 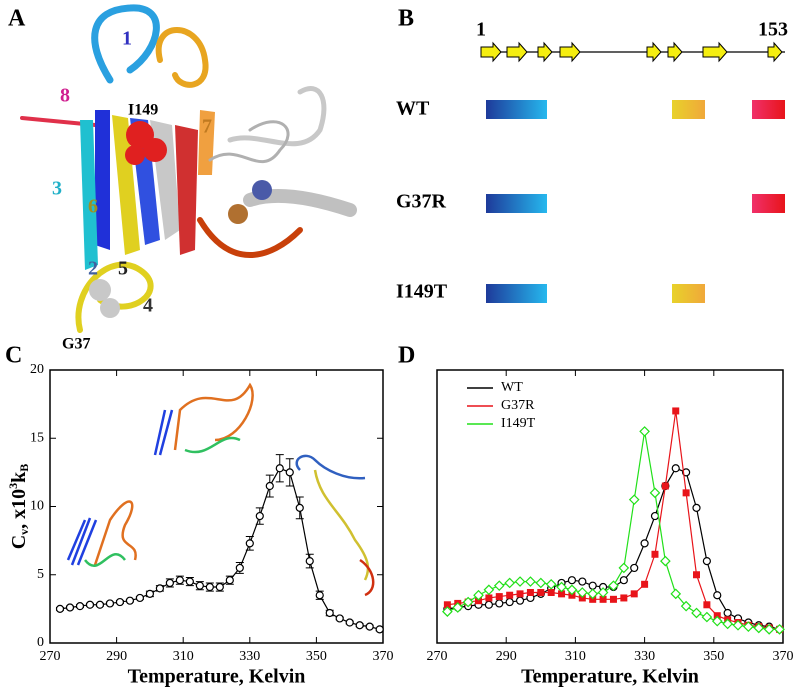 What do you see at coordinates (50, 656) in the screenshot?
I see `x-tick-label: 270` at bounding box center [50, 656].